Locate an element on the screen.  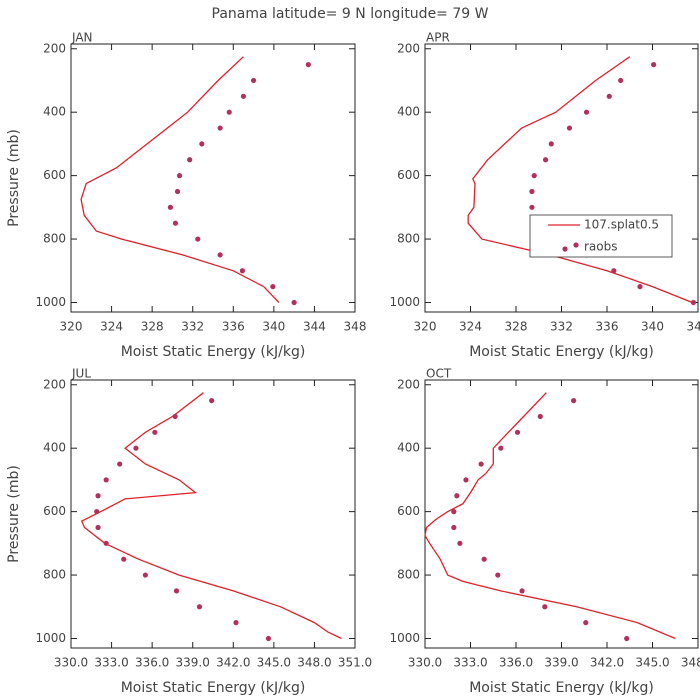
x-tick-label: 351.0 is located at coordinates (355, 663).